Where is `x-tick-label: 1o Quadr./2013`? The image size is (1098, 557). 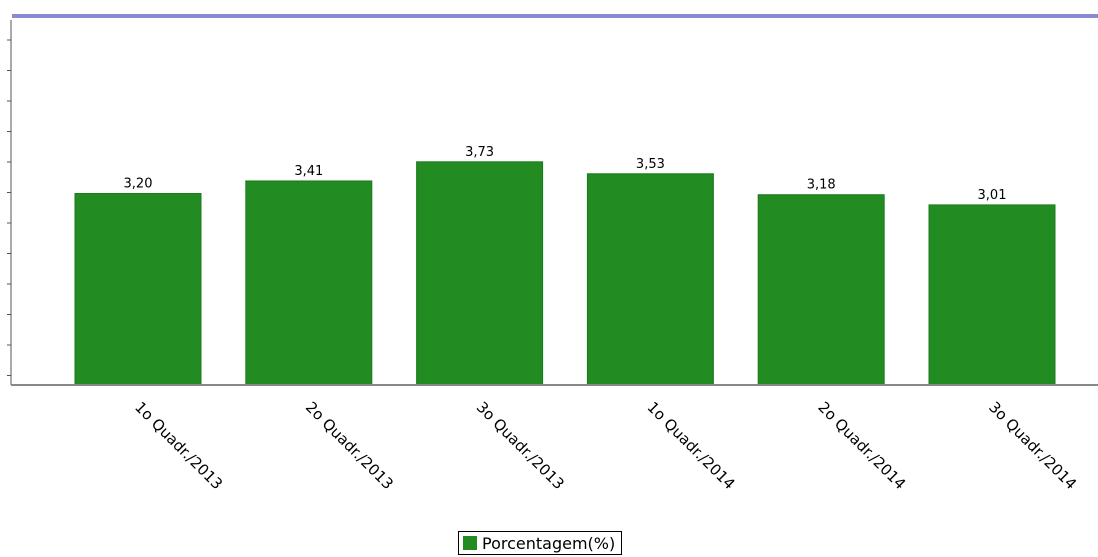 x-tick-label: 1o Quadr./2013 is located at coordinates (178, 445).